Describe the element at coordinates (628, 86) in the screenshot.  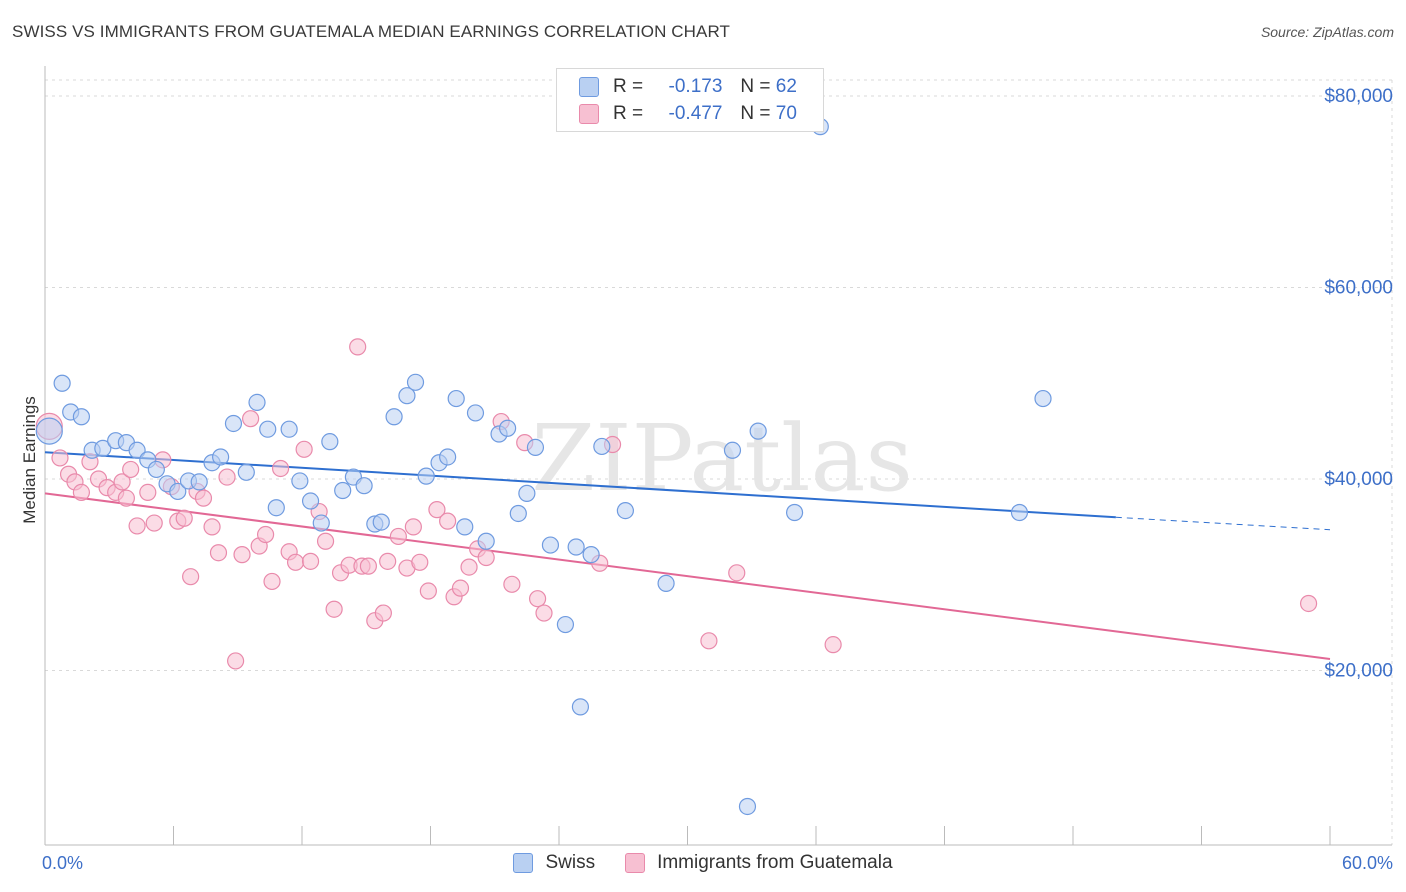
I see `swiss-r-label: R =` at that location.